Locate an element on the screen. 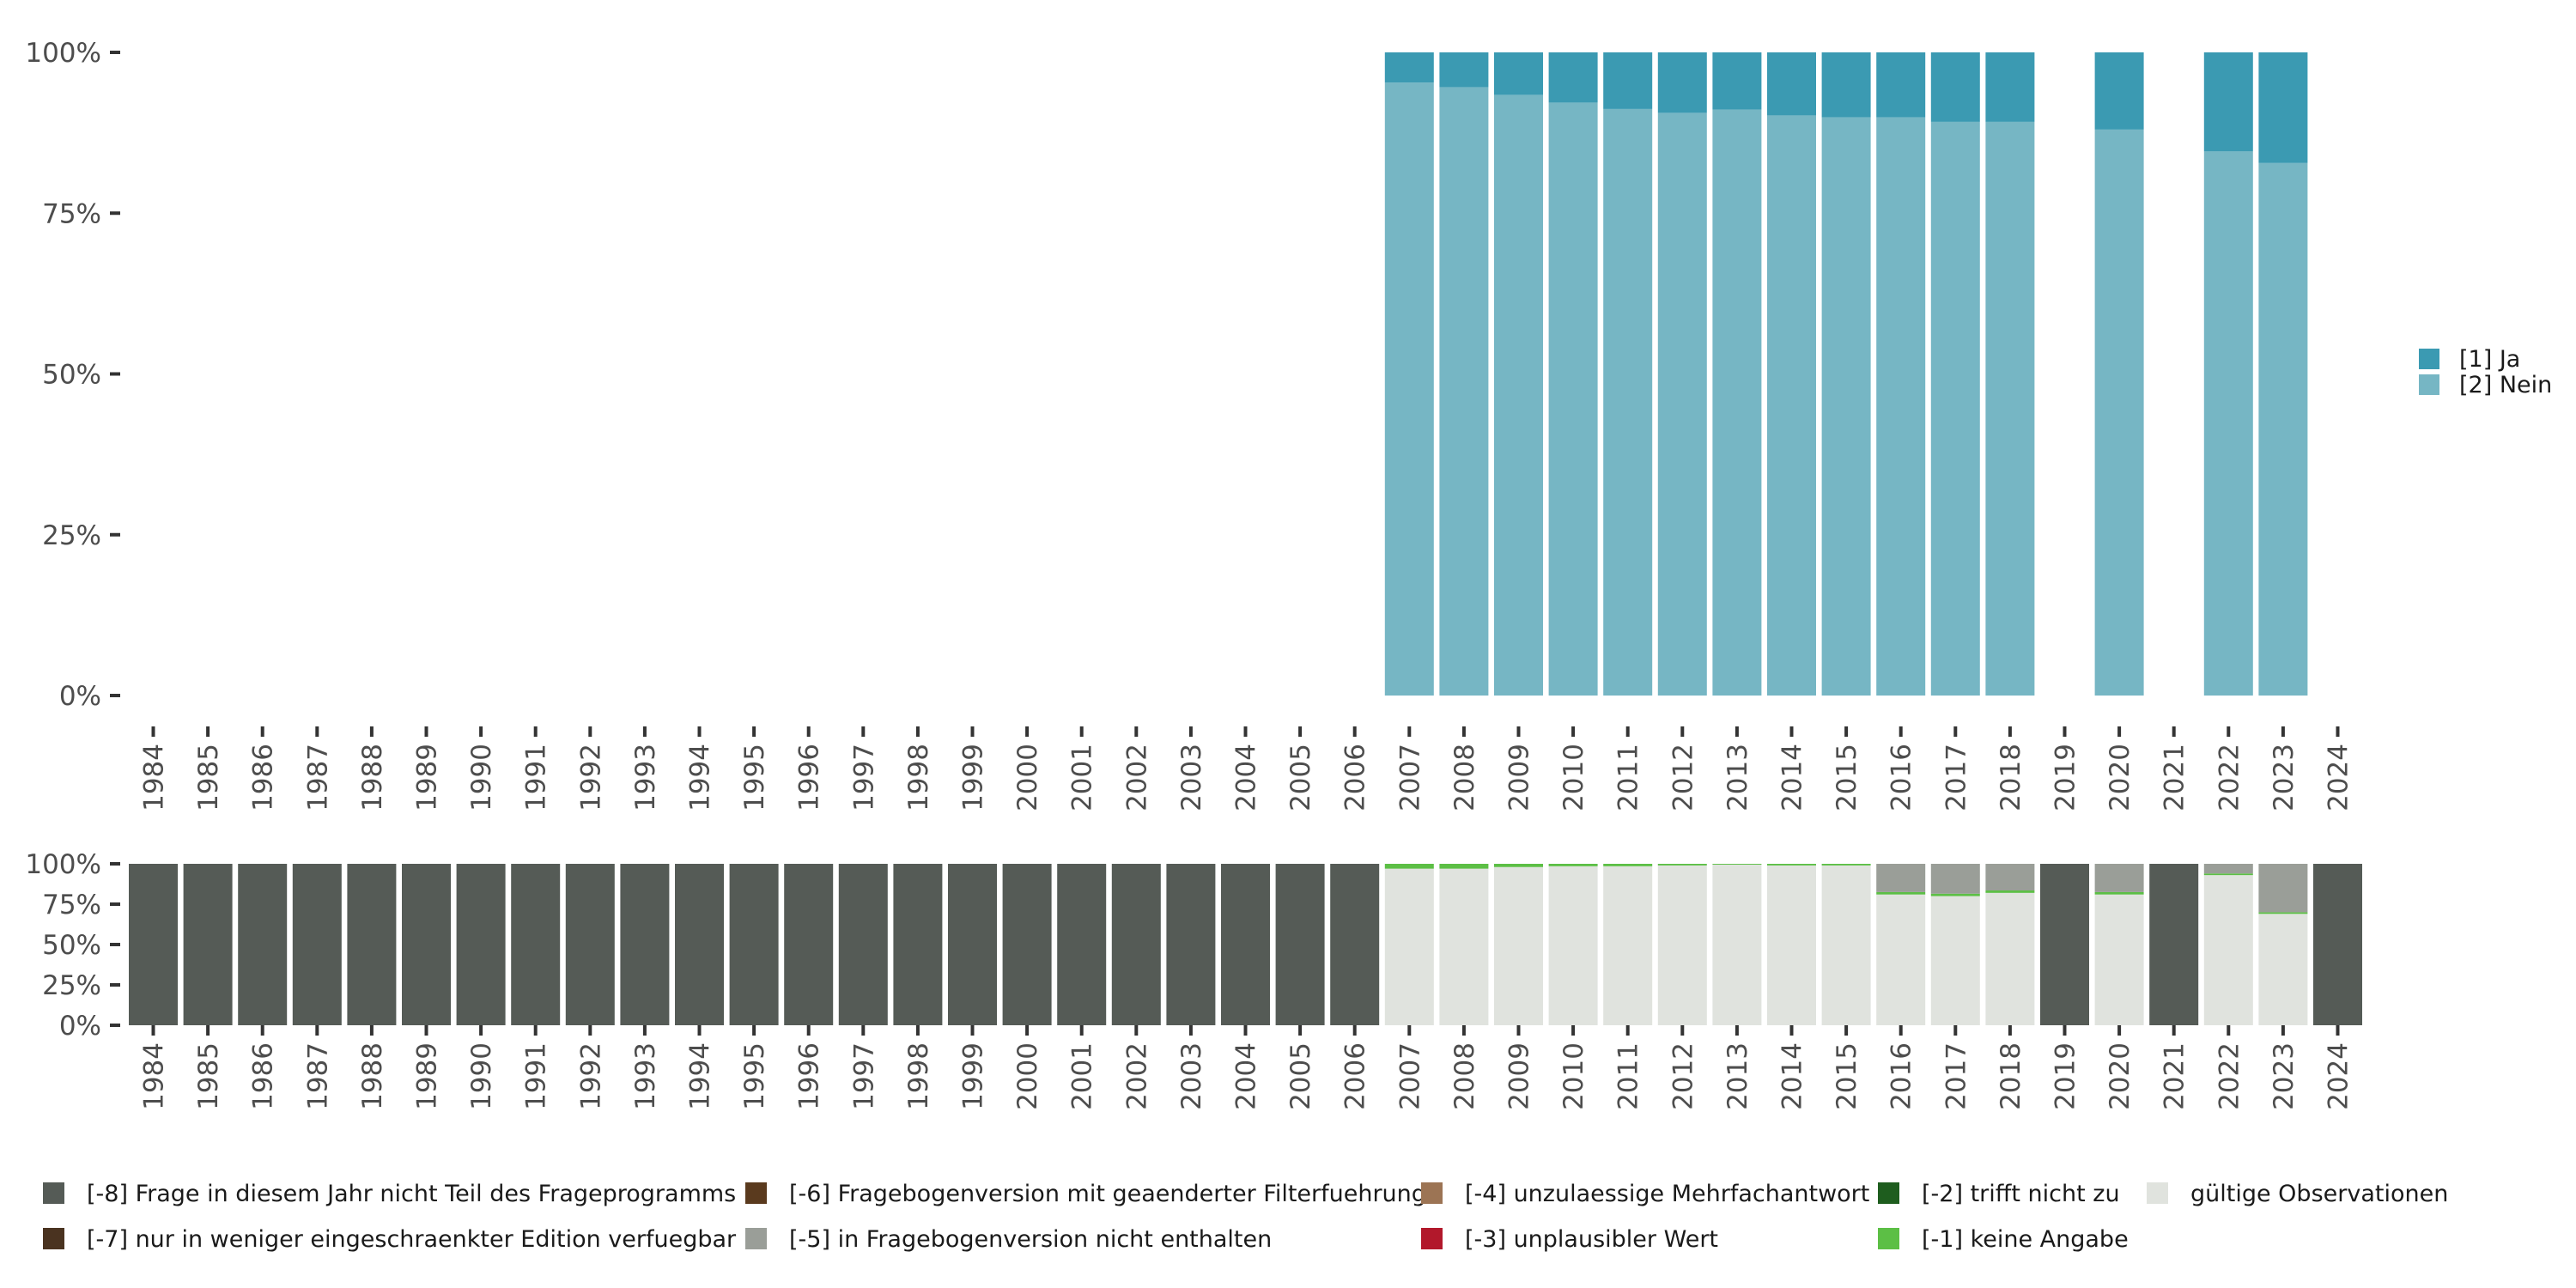 The image size is (2576, 1288). x-tick-label: 2014 is located at coordinates (1792, 777).